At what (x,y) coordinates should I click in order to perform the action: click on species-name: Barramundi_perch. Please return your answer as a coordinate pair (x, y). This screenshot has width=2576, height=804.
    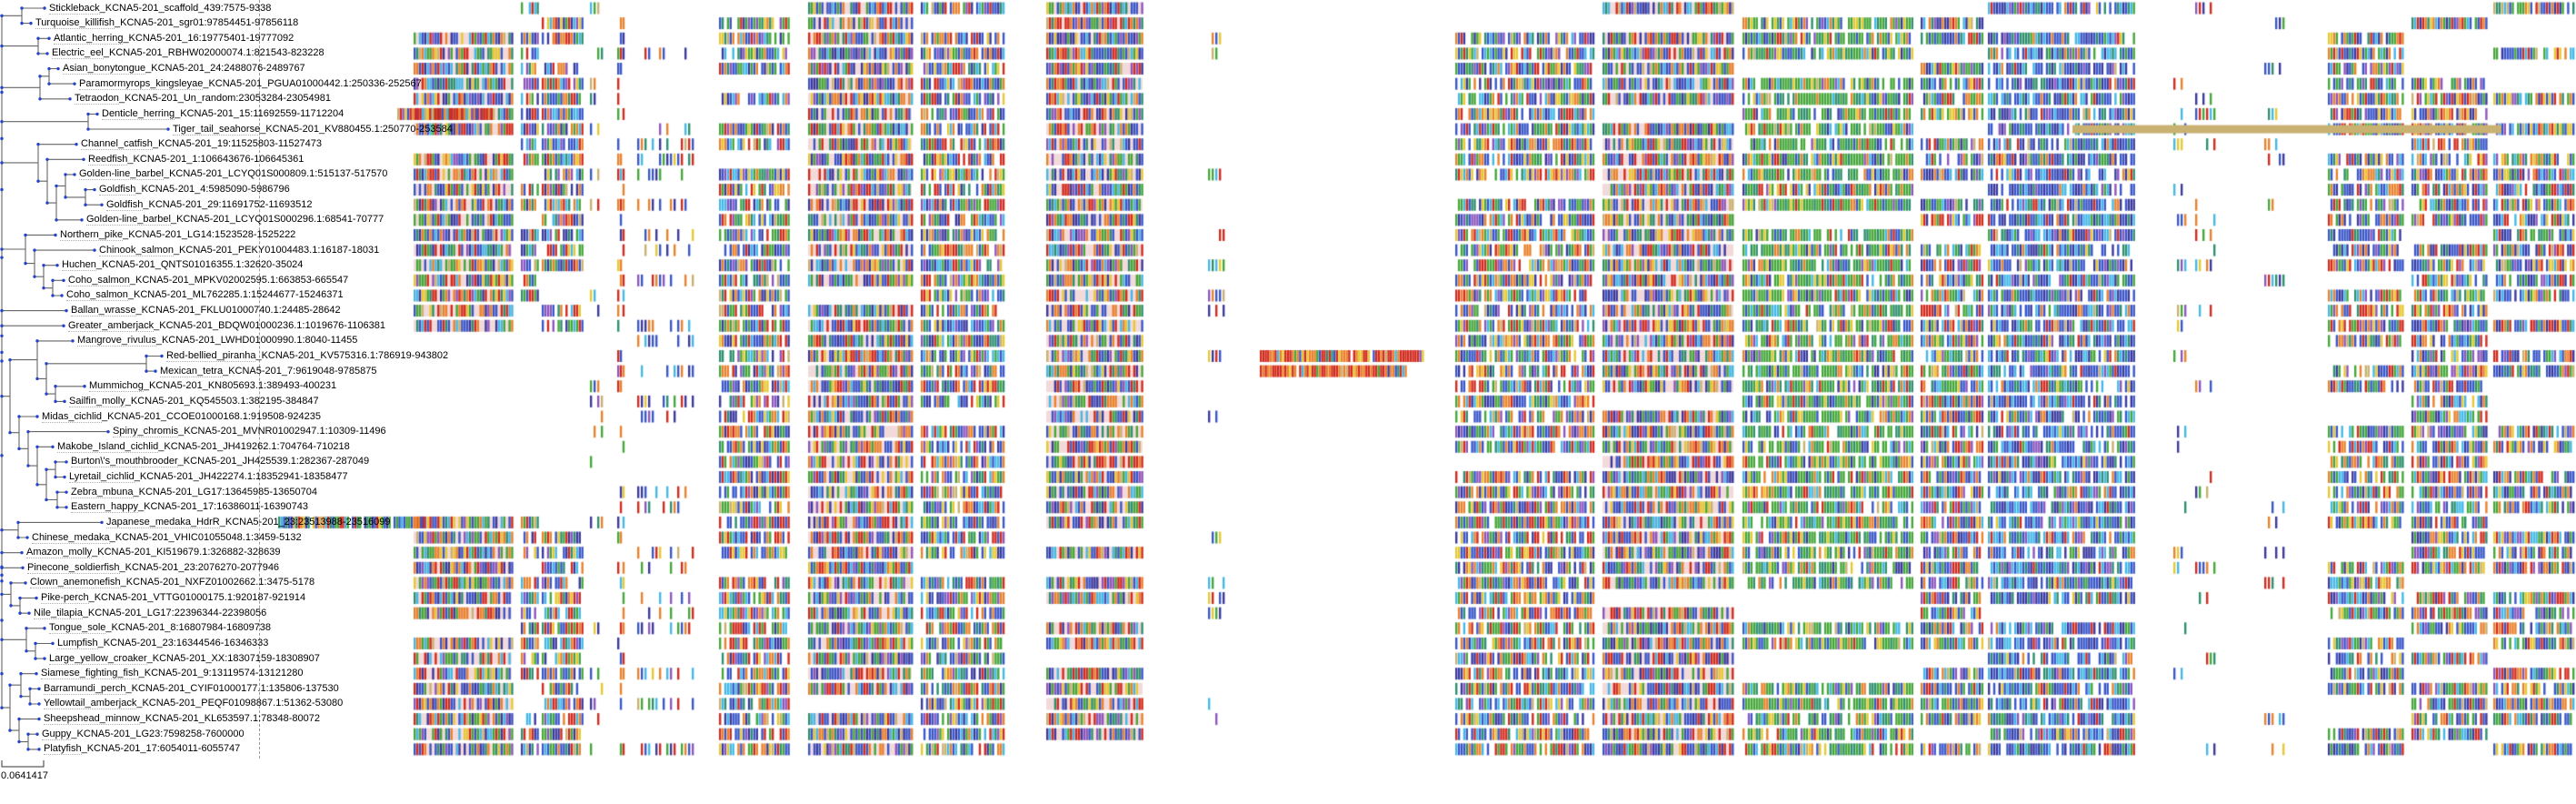
    Looking at the image, I should click on (85, 688).